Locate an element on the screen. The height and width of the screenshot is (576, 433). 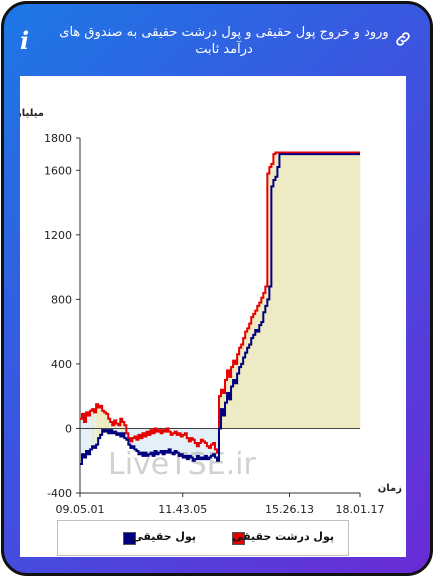
y-tick-label: -400 is located at coordinates (59, 493).